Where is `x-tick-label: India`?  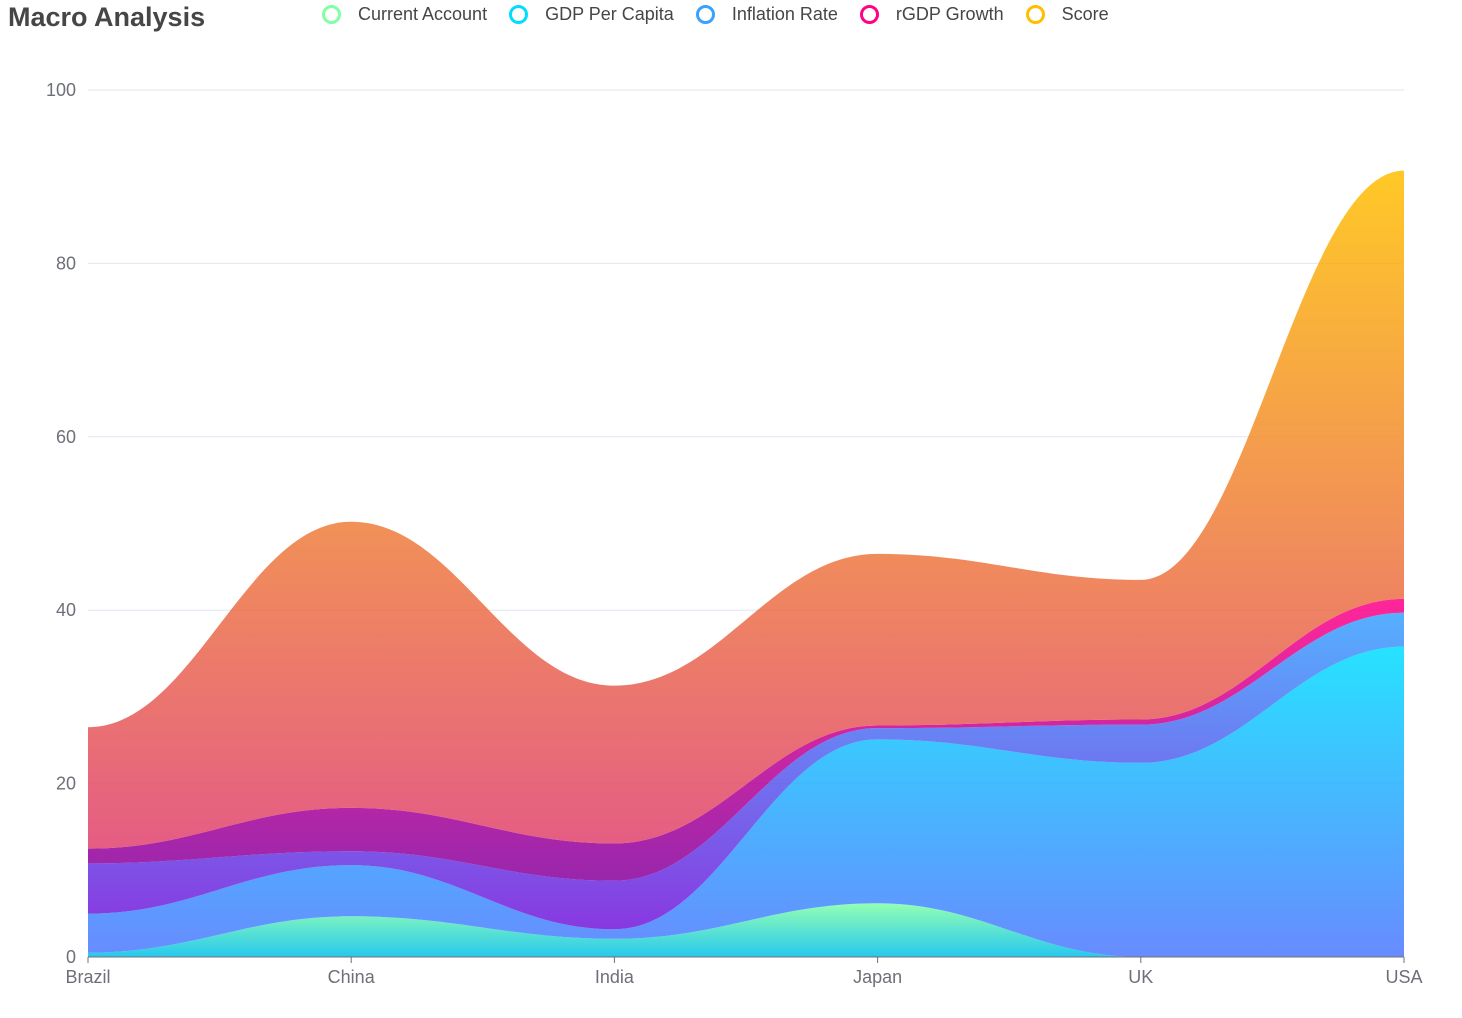
x-tick-label: India is located at coordinates (615, 977).